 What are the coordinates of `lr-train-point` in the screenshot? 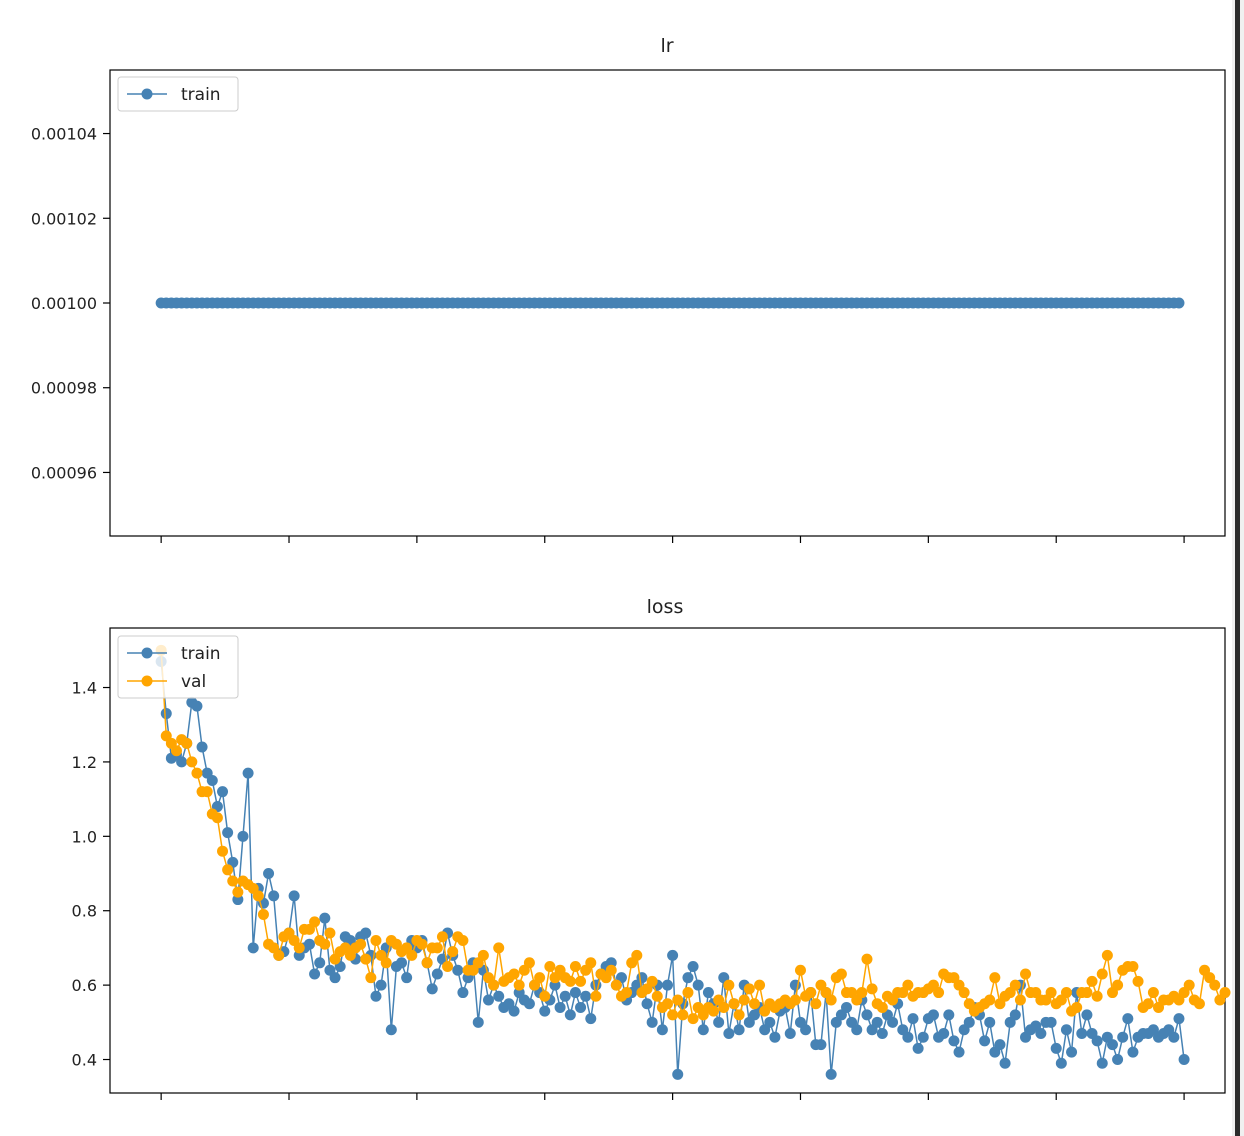 It's located at (1179, 303).